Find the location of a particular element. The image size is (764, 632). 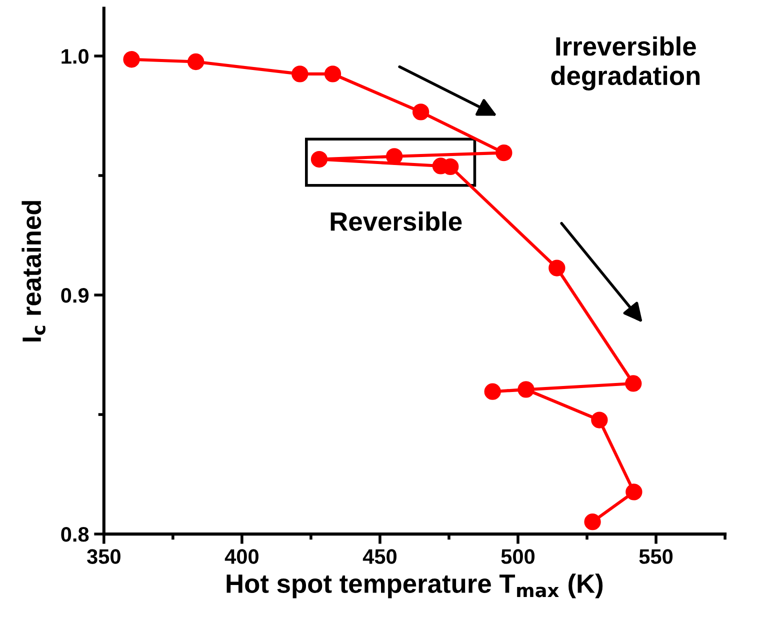

y-tick-label: 0.9 is located at coordinates (75, 295).